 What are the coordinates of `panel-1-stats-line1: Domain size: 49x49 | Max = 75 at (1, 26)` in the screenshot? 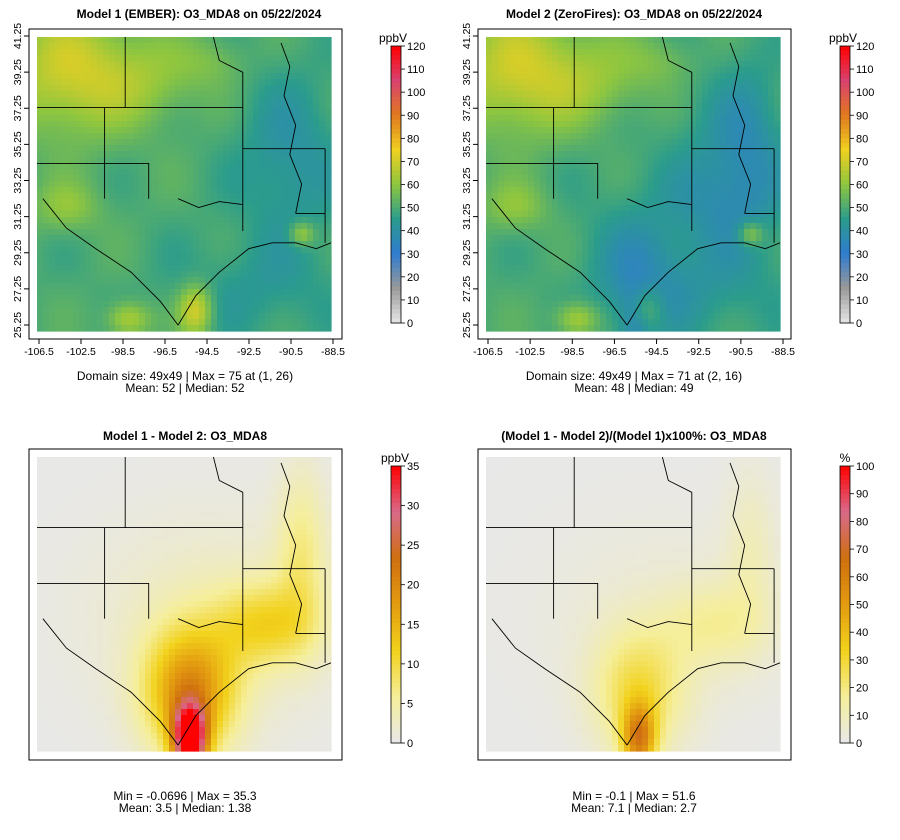 It's located at (185, 376).